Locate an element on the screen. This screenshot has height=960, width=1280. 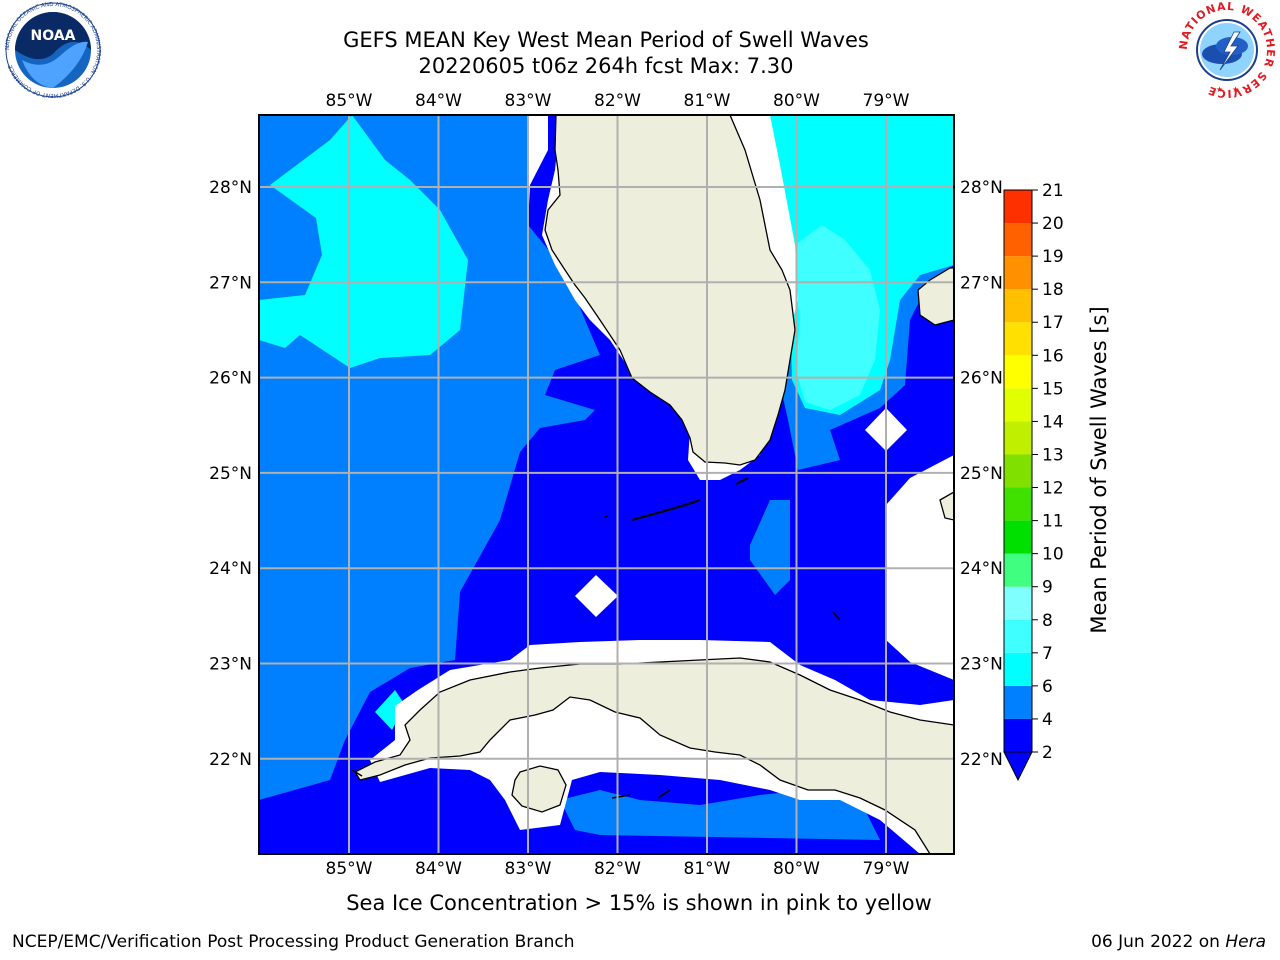
colorbar-tick-label: 12 is located at coordinates (1053, 489).